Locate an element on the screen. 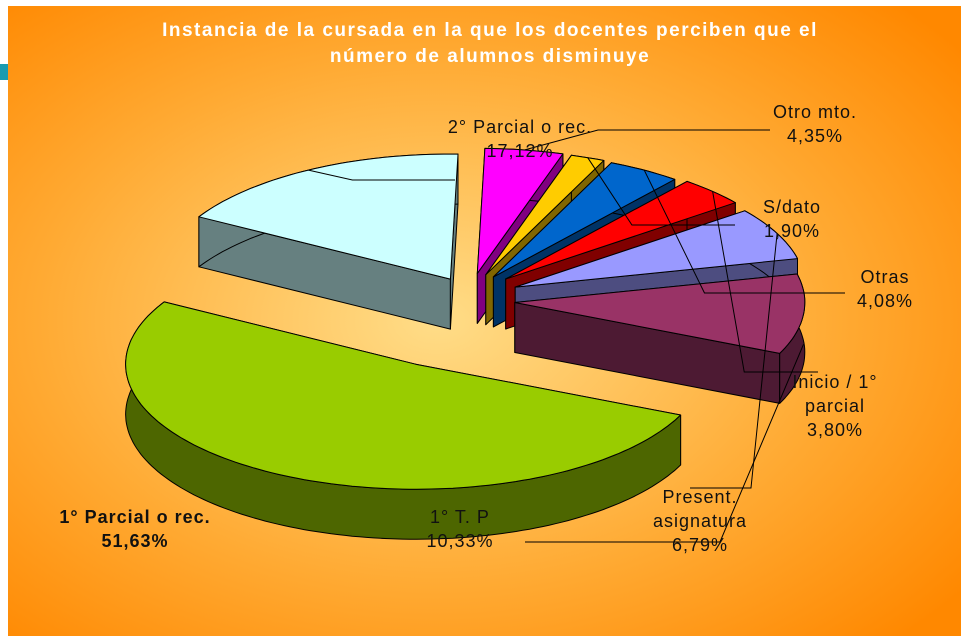 Image resolution: width=974 pixels, height=642 pixels. slice-label: Present. asignatura 6,79% is located at coordinates (700, 521).